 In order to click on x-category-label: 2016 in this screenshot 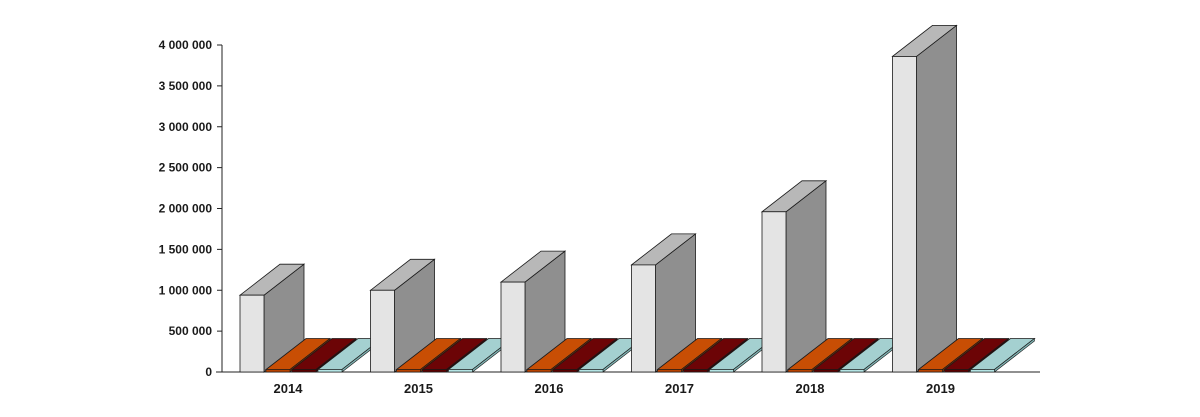, I will do `click(549, 388)`.